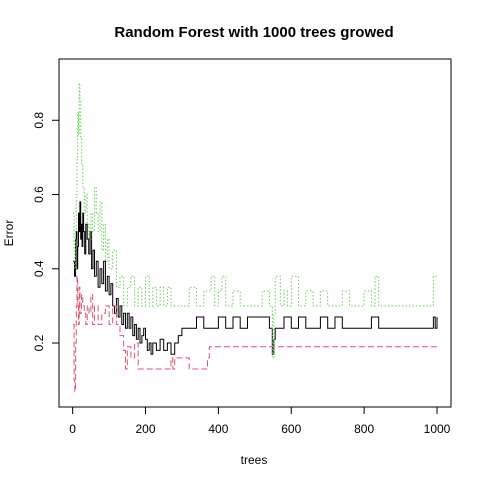 Image resolution: width=480 pixels, height=480 pixels. I want to click on x-tick-label: 200, so click(145, 429).